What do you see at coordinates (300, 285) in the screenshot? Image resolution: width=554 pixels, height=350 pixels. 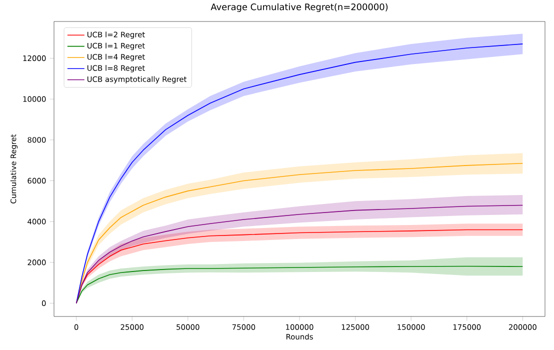 I see `line-series` at bounding box center [300, 285].